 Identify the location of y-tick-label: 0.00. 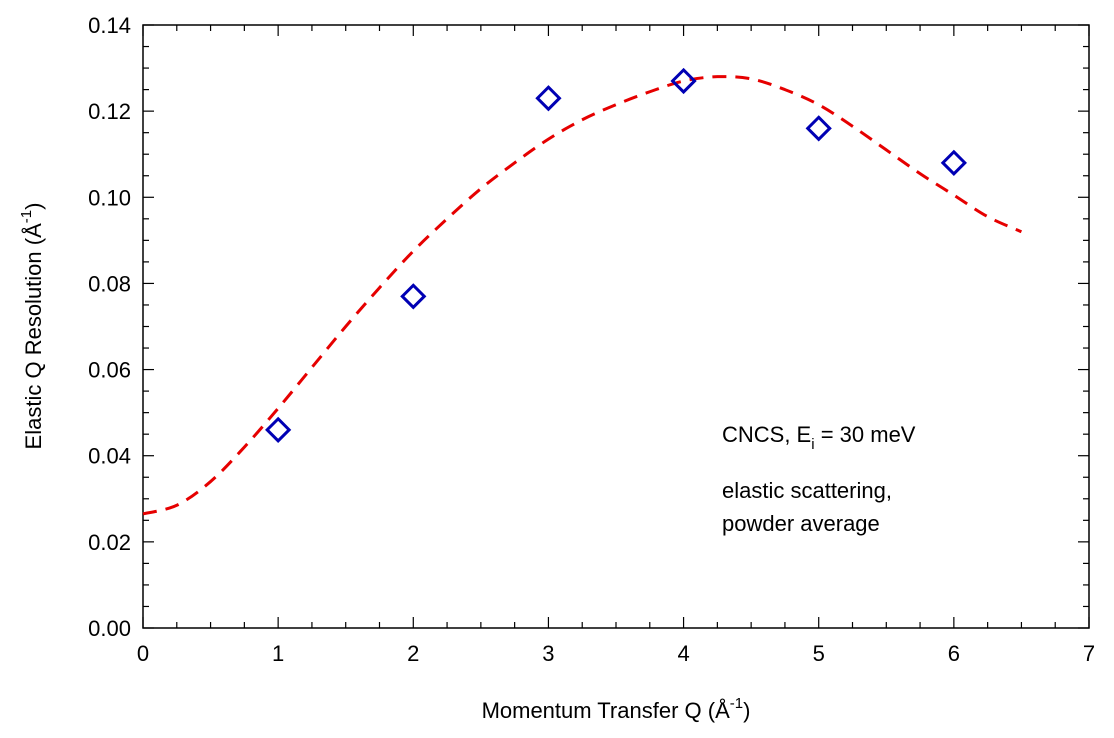
(109, 628).